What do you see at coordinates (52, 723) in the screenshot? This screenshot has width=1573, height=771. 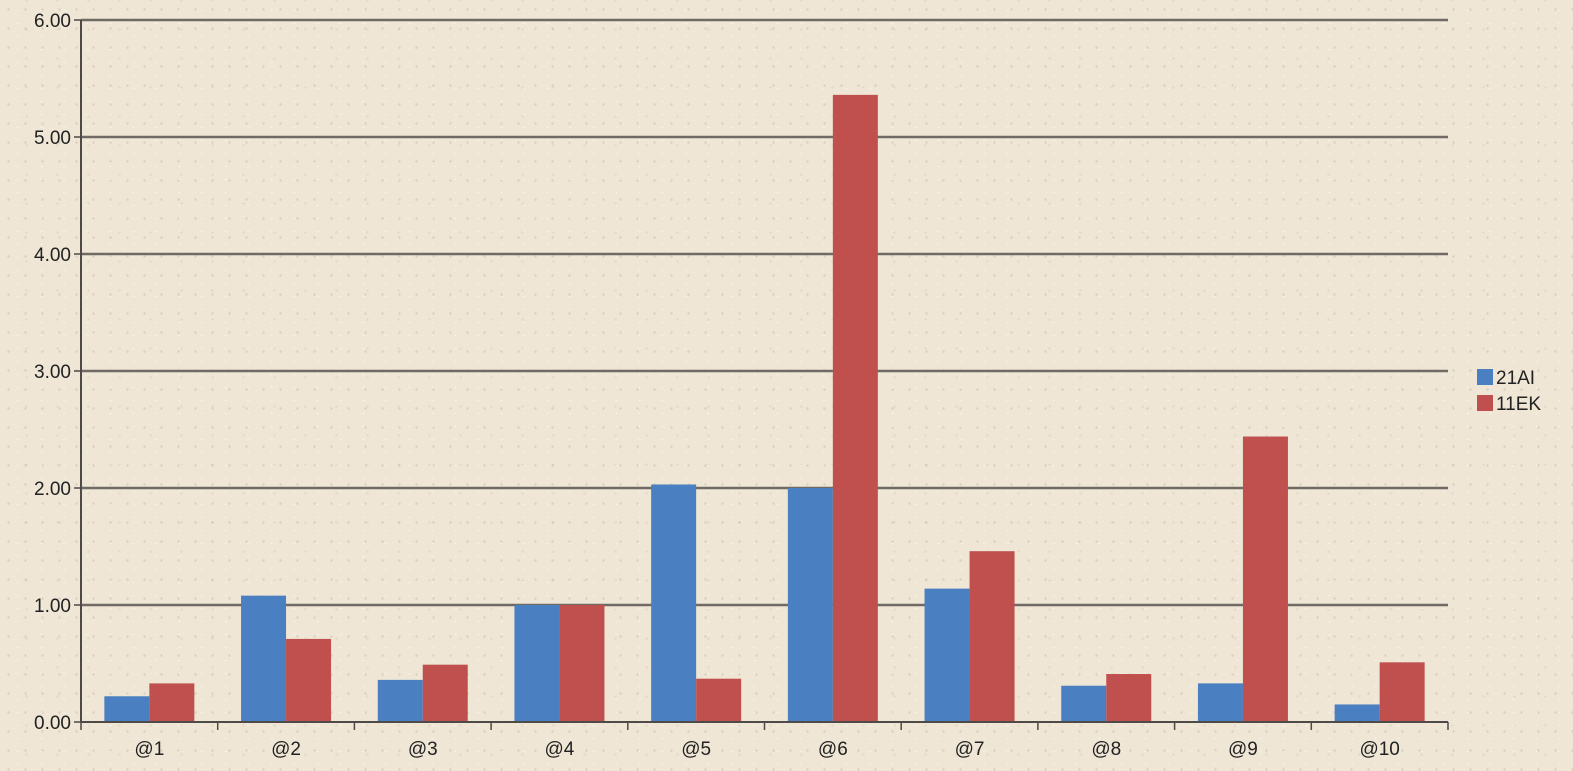 I see `y-tick-label: 0.00` at bounding box center [52, 723].